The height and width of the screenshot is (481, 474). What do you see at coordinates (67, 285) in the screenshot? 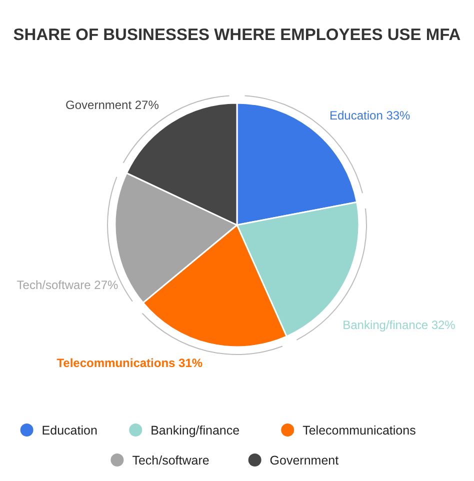
I see `category-label: Tech/software 27%` at bounding box center [67, 285].